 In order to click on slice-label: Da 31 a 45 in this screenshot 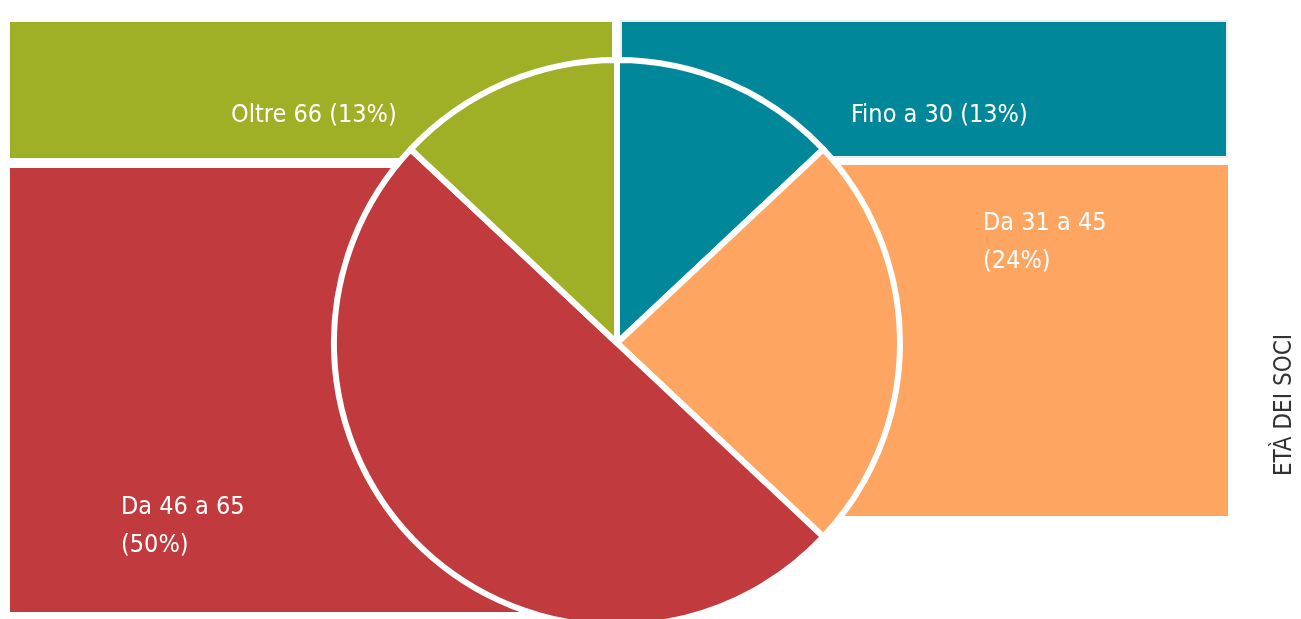, I will do `click(1045, 221)`.